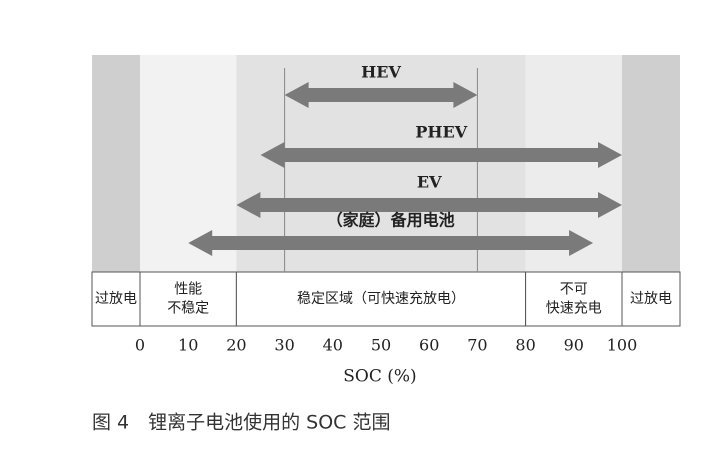 The image size is (720, 449). What do you see at coordinates (574, 290) in the screenshot?
I see `zone-label: 不可` at bounding box center [574, 290].